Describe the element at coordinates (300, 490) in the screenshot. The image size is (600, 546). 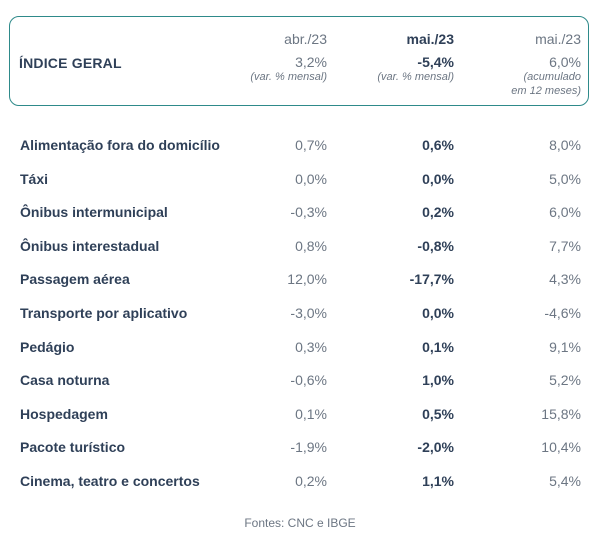
I see `table-row: Cinema, teatro e concertos 0,2% 1,1% 5,4%` at that location.